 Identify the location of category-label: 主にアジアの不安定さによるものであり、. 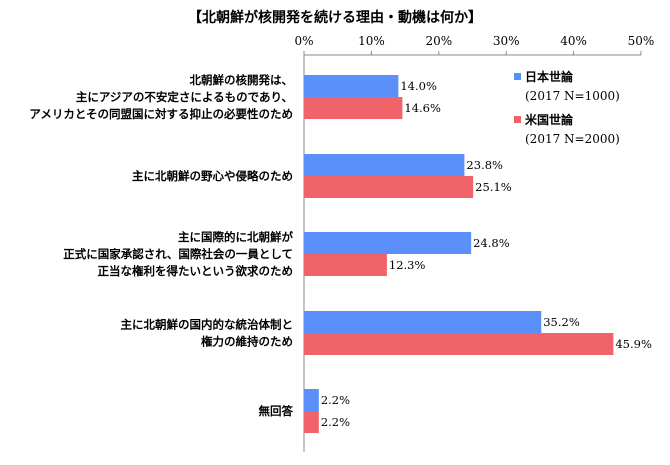
(184, 97).